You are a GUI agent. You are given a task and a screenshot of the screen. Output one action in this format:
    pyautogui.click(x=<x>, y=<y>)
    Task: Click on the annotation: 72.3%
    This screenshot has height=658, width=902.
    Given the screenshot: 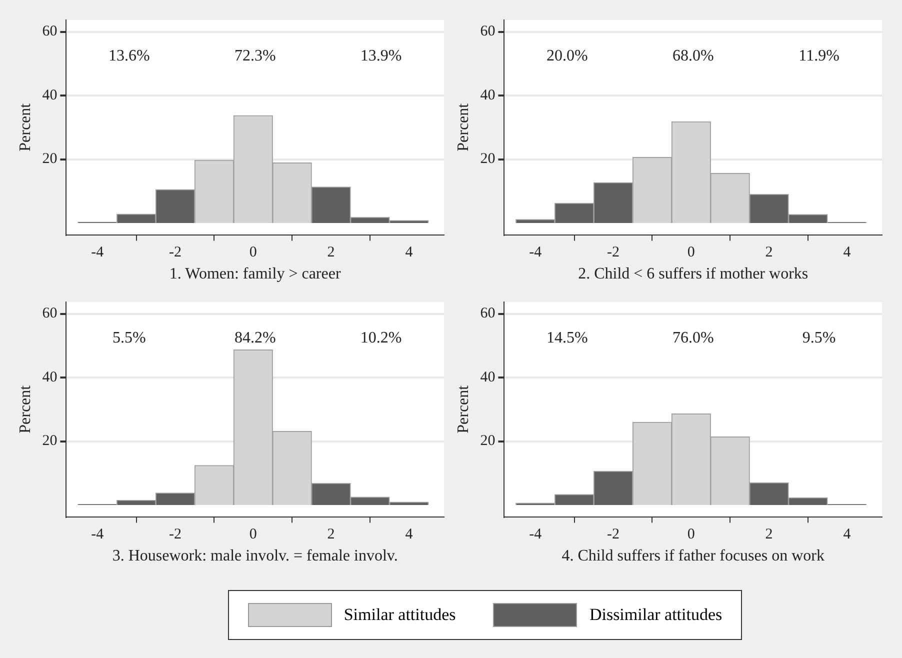 What is the action you would take?
    pyautogui.click(x=255, y=56)
    